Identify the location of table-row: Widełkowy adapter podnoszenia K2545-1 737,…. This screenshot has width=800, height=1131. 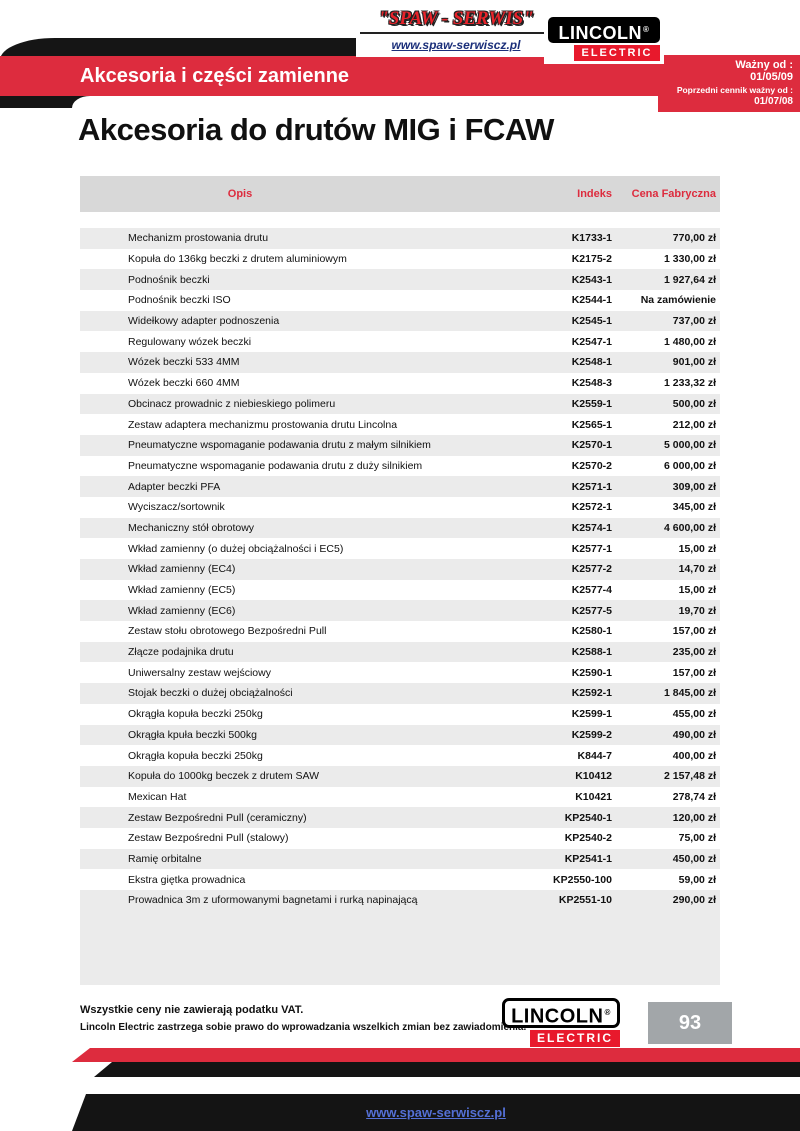
(400, 321).